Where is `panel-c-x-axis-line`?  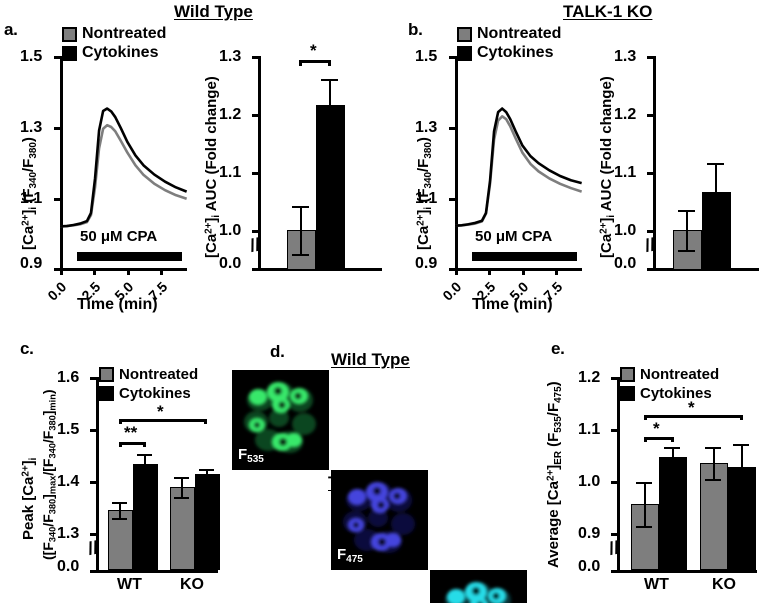 panel-c-x-axis-line is located at coordinates (157, 571).